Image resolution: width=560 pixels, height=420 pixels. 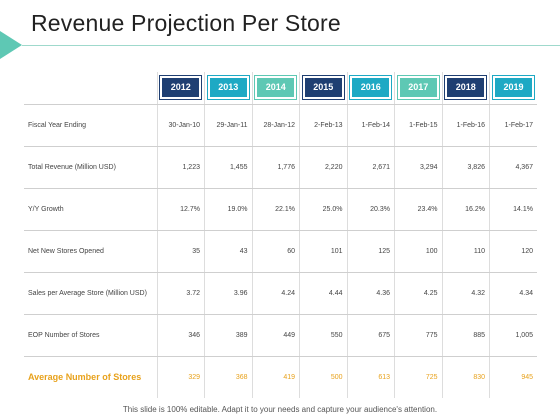 I want to click on year-header-cell: 2013, so click(x=228, y=88).